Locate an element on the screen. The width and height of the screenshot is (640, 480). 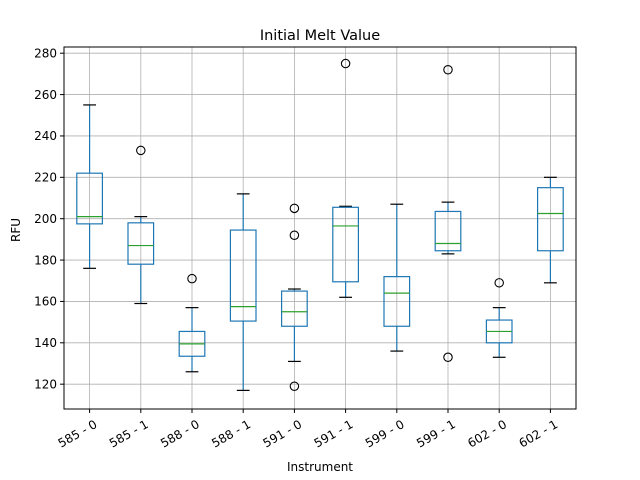
y-axis-title: RFU is located at coordinates (16, 230).